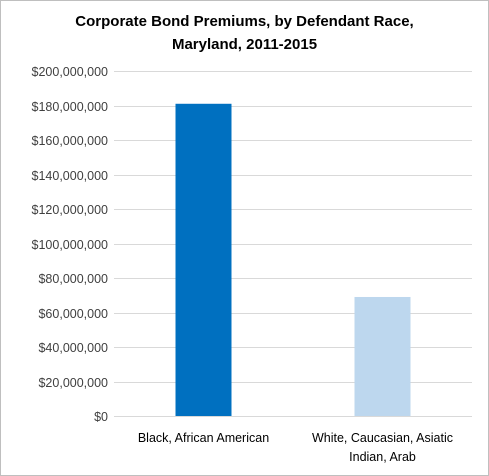 The height and width of the screenshot is (476, 489). What do you see at coordinates (101, 417) in the screenshot?
I see `y-tick-label: $0` at bounding box center [101, 417].